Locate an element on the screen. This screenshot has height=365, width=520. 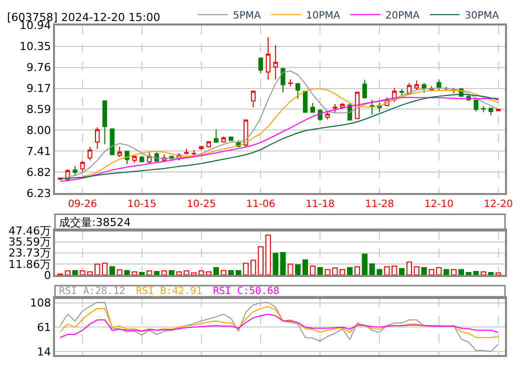
x-tick-label: 12-20 is located at coordinates (498, 204).